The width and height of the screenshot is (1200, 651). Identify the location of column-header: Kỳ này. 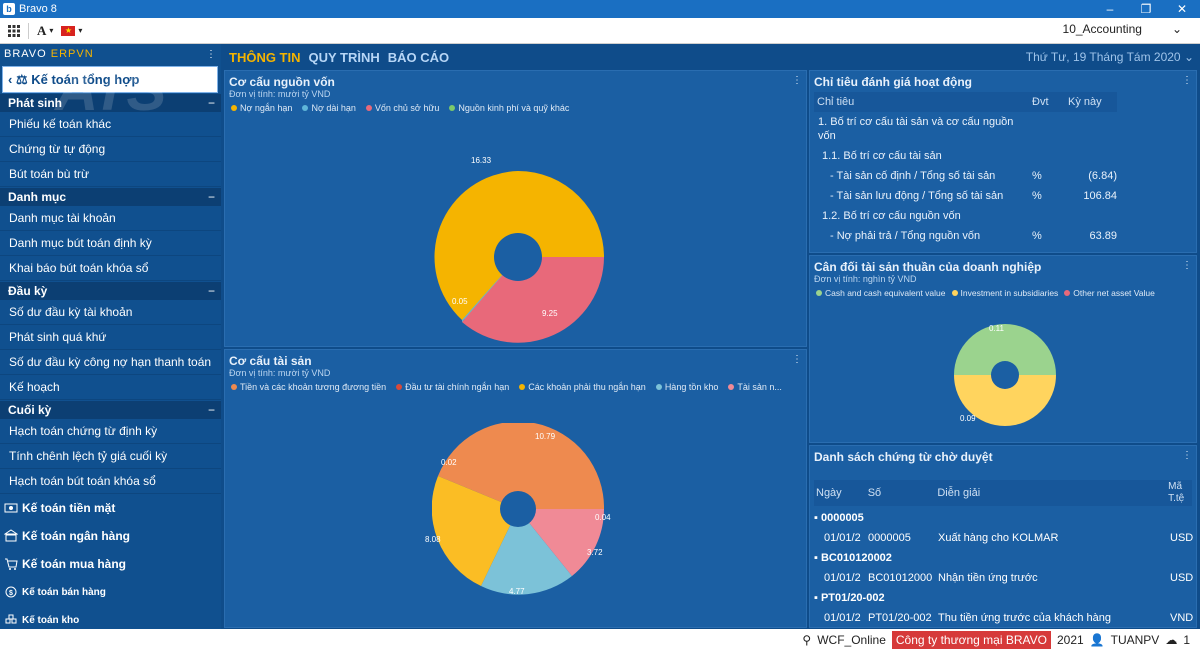
(1091, 102).